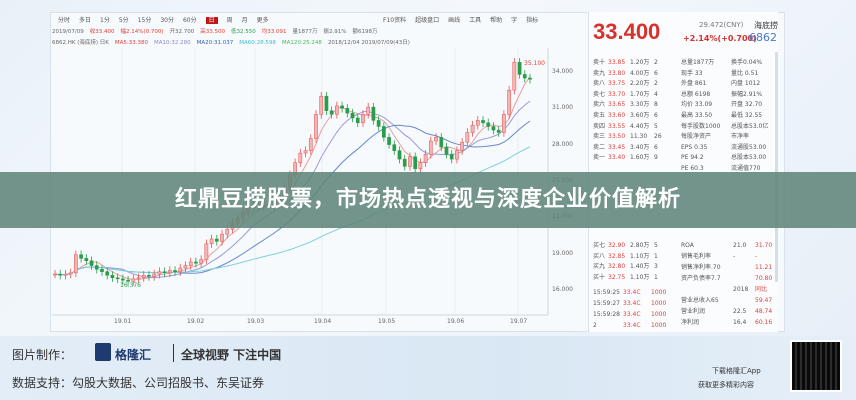 This screenshot has height=400, width=856. I want to click on cell: 33.50, so click(617, 137).